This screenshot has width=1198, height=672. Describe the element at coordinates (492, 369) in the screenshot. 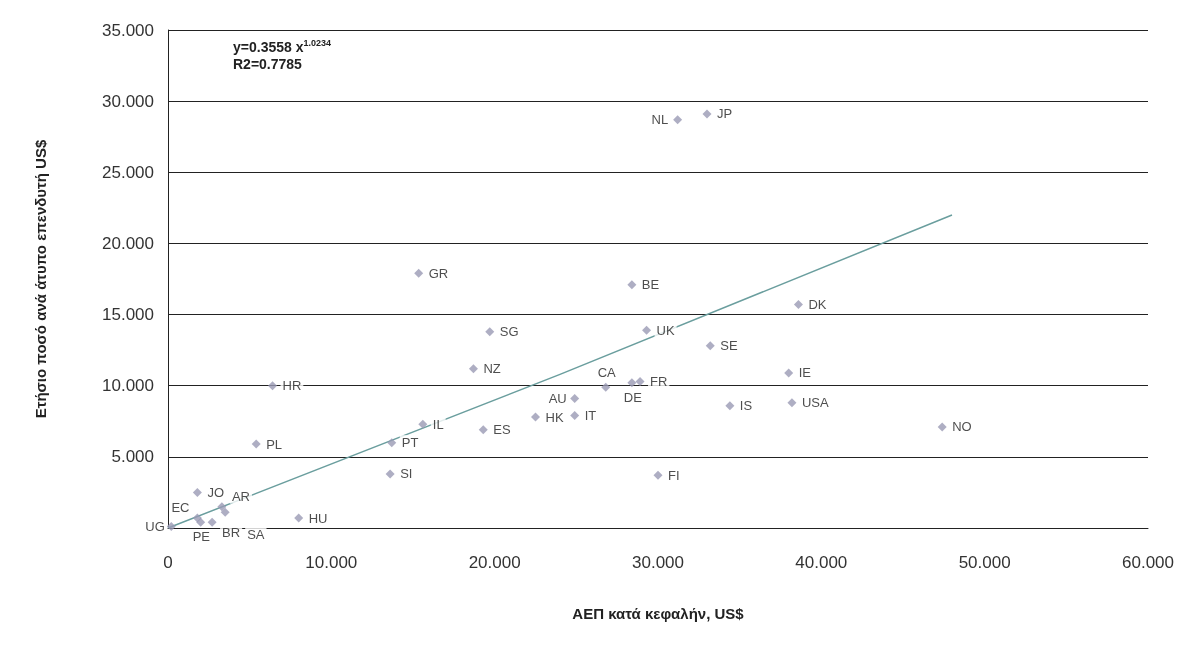

I see `data-label: NZ` at that location.